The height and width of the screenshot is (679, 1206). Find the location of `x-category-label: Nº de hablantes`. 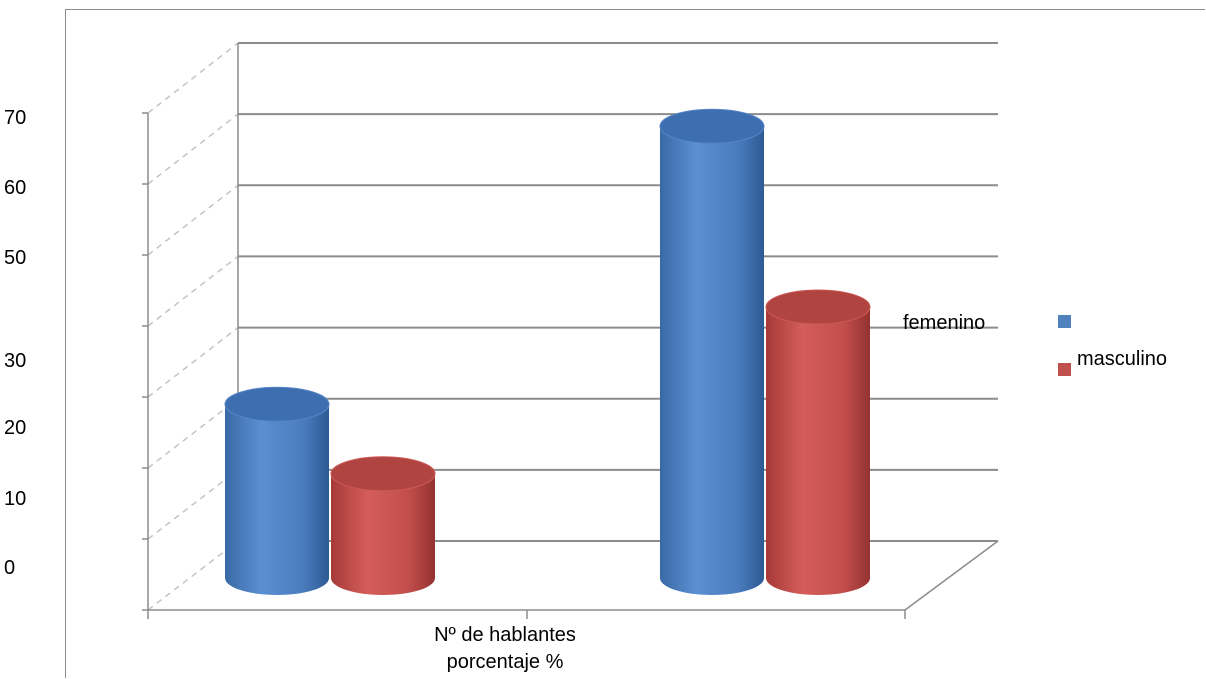

x-category-label: Nº de hablantes is located at coordinates (505, 635).